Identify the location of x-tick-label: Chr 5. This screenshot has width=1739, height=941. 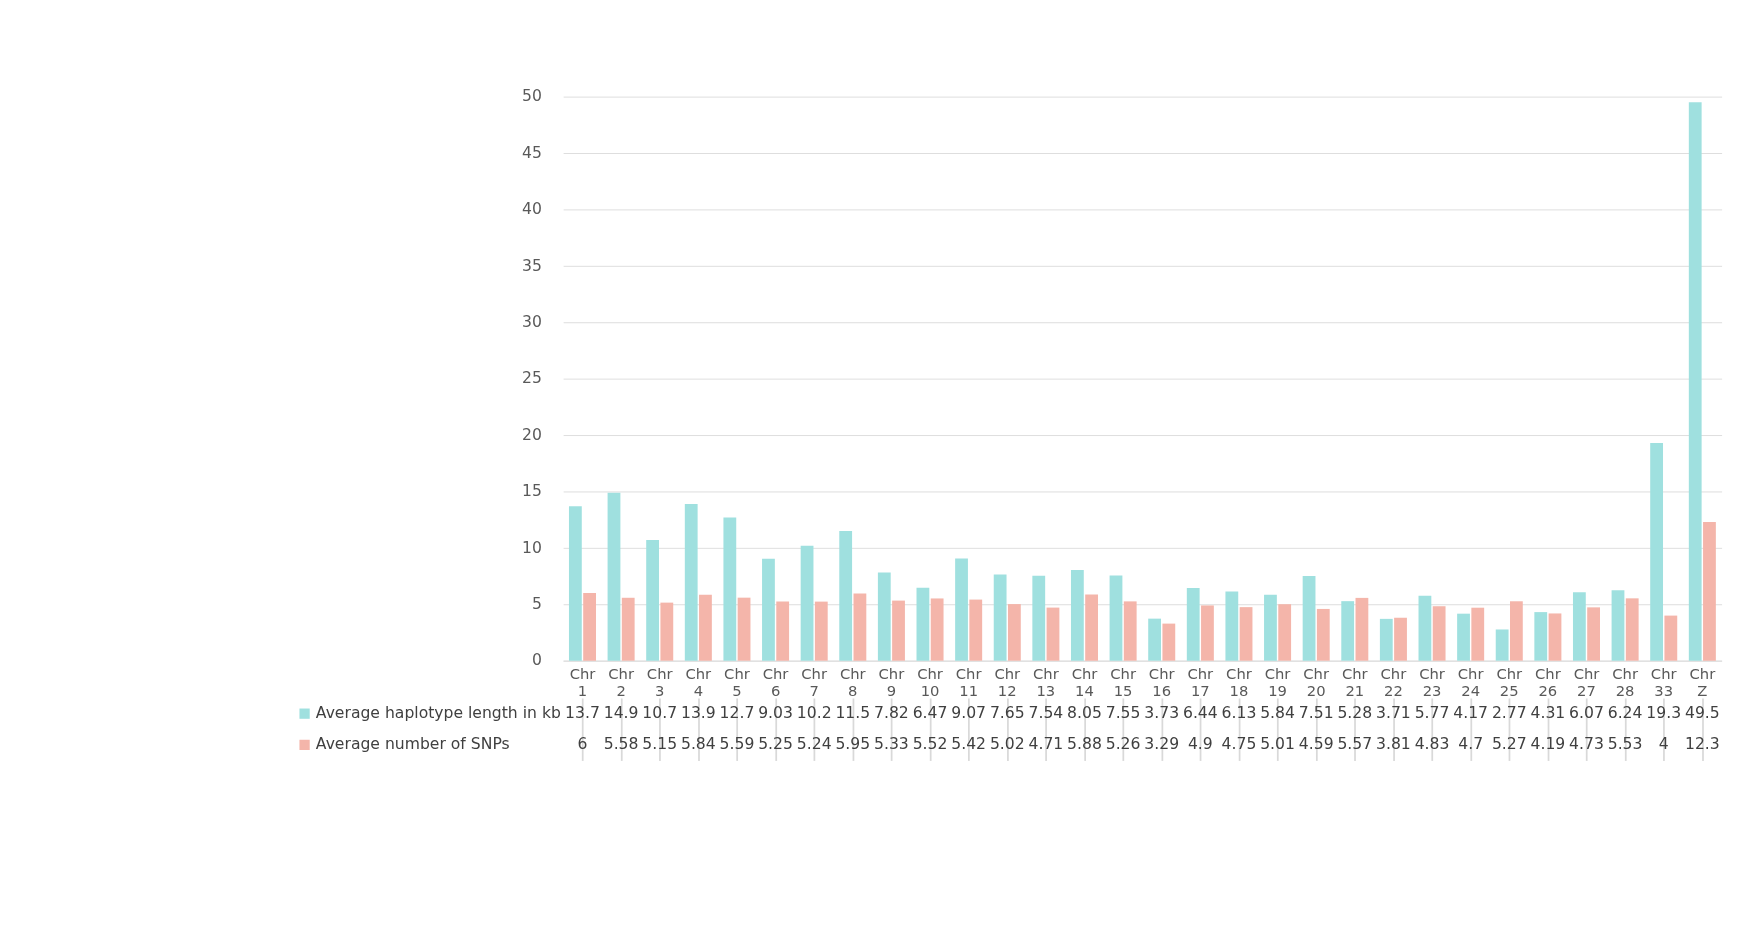
(737, 682).